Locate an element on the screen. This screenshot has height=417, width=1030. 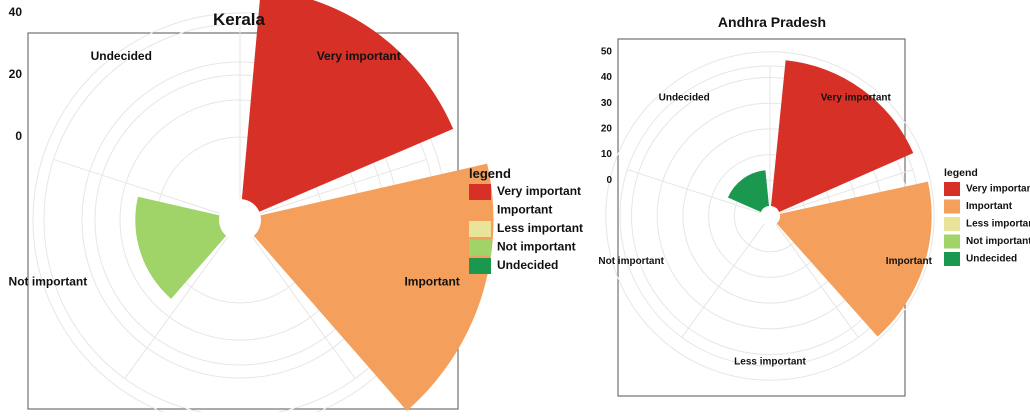
r-tick-label: 10 is located at coordinates (607, 154).